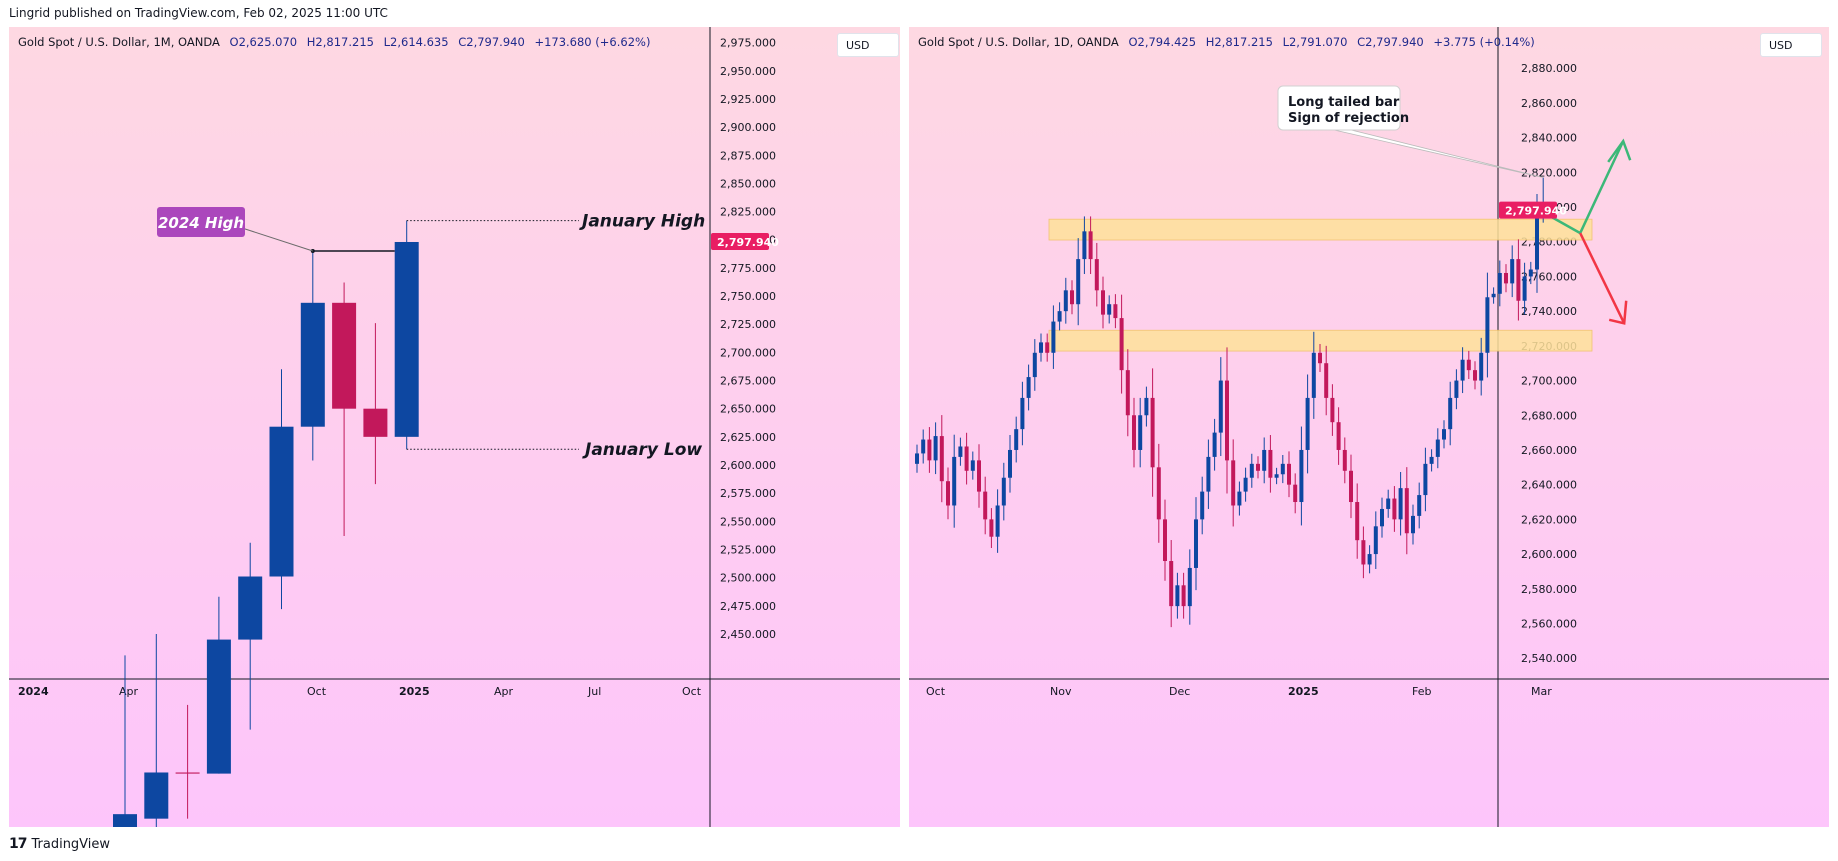  What do you see at coordinates (692, 691) in the screenshot?
I see `monthly-x-tick: Oct` at bounding box center [692, 691].